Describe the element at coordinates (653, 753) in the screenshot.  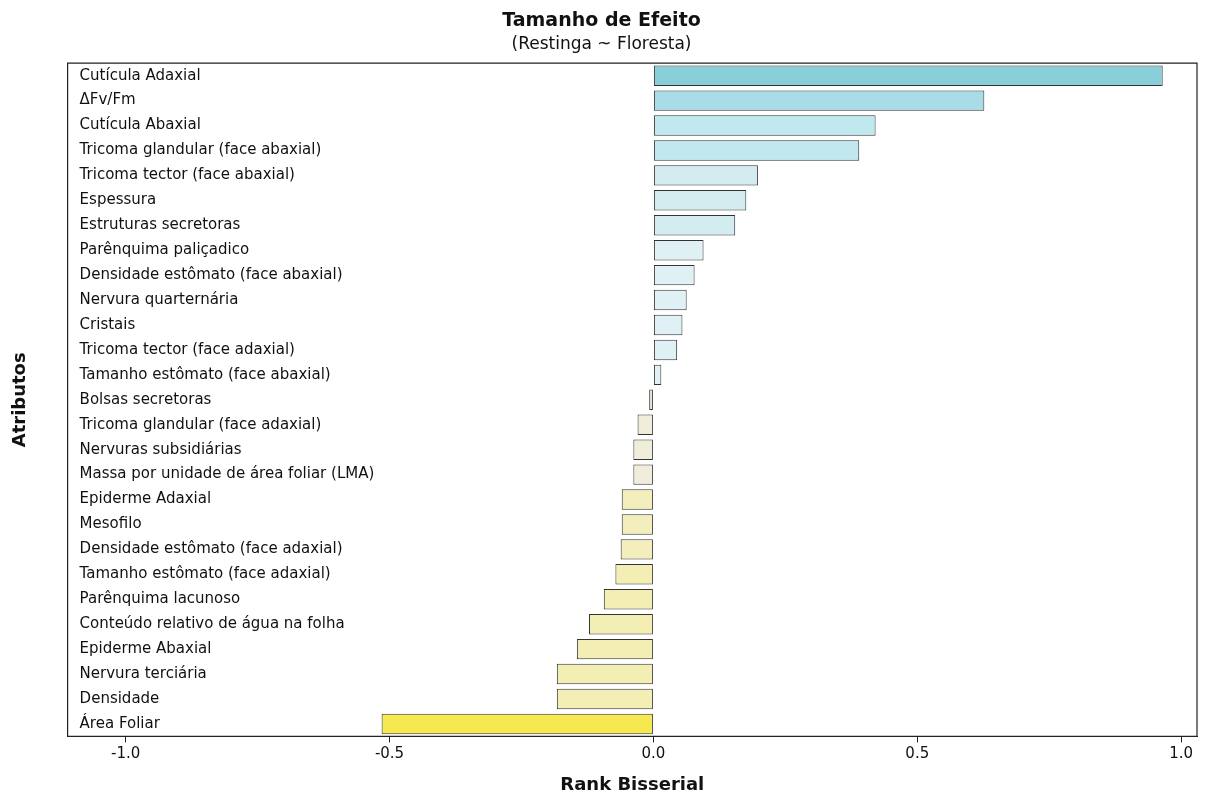
I see `x-tick-label: 0.0` at that location.